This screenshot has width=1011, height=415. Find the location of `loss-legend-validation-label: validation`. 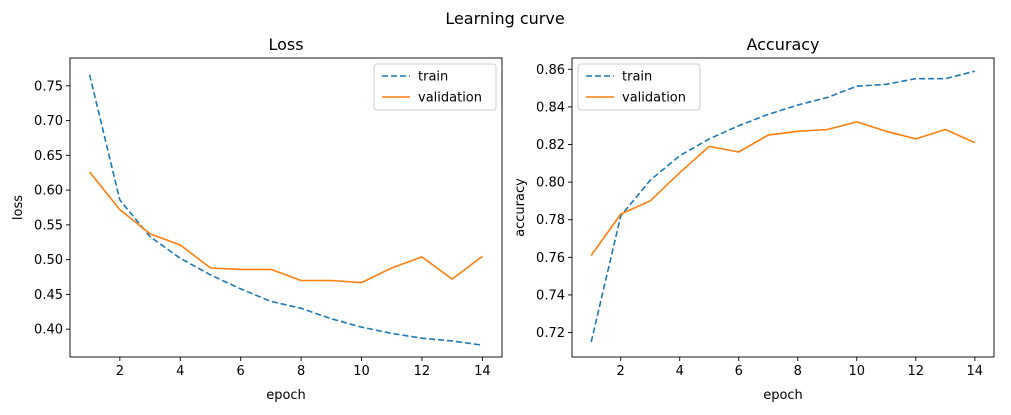

loss-legend-validation-label: validation is located at coordinates (450, 98).